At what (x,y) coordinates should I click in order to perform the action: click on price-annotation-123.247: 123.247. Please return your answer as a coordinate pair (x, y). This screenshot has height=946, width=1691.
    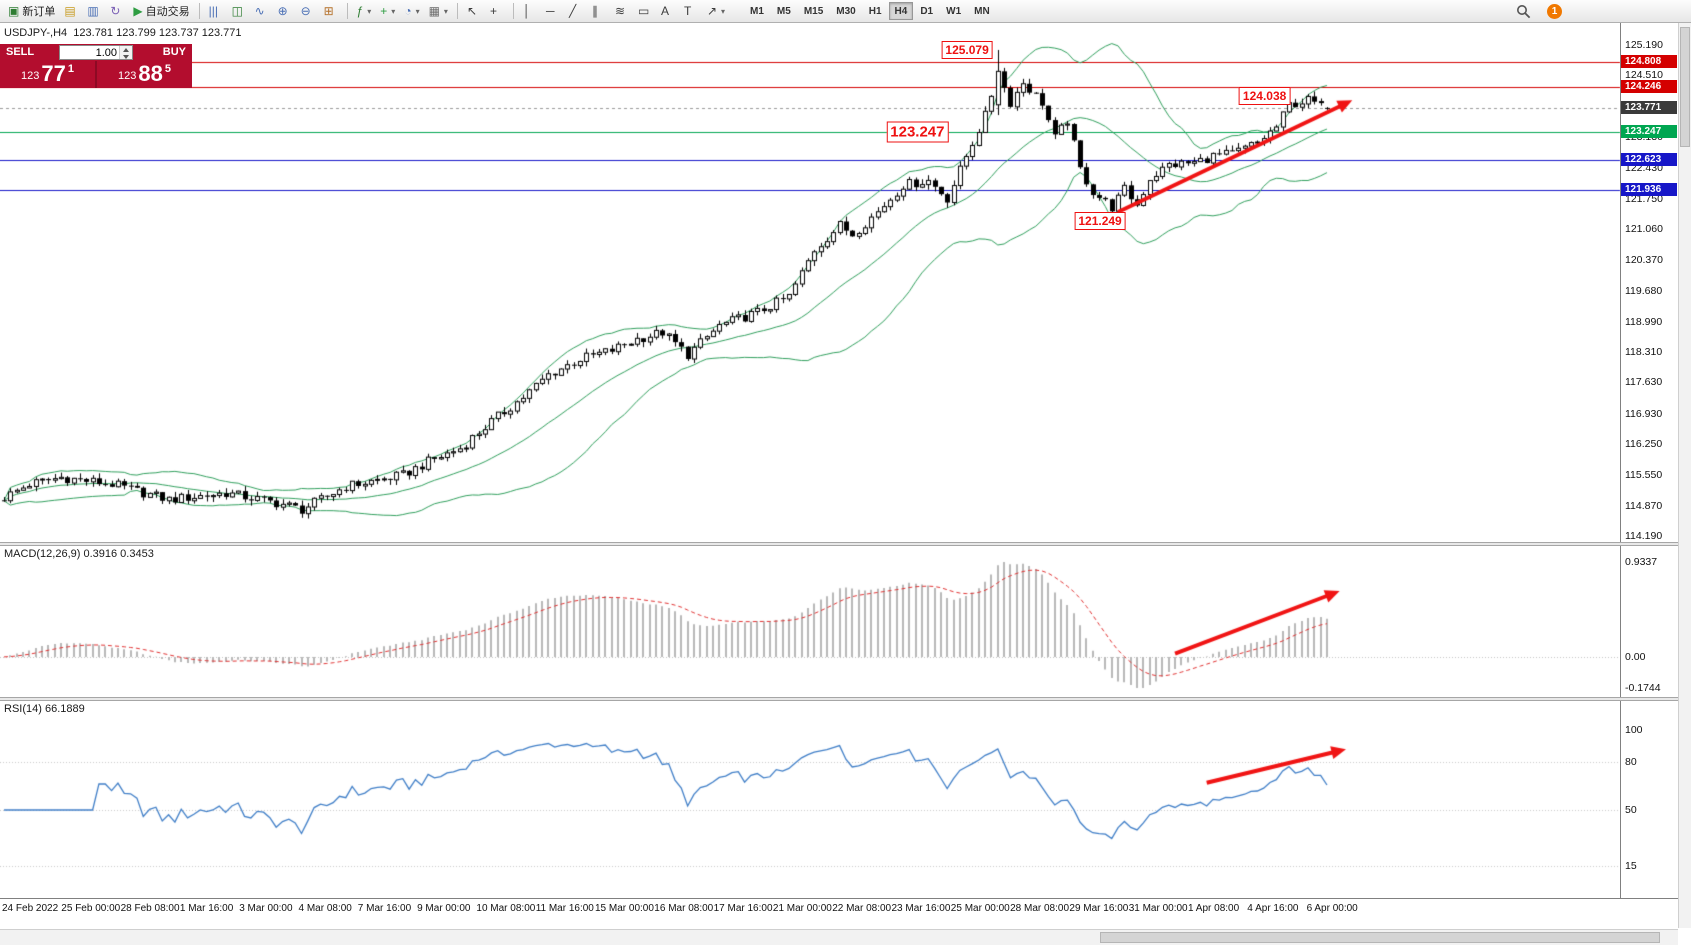
    Looking at the image, I should click on (917, 132).